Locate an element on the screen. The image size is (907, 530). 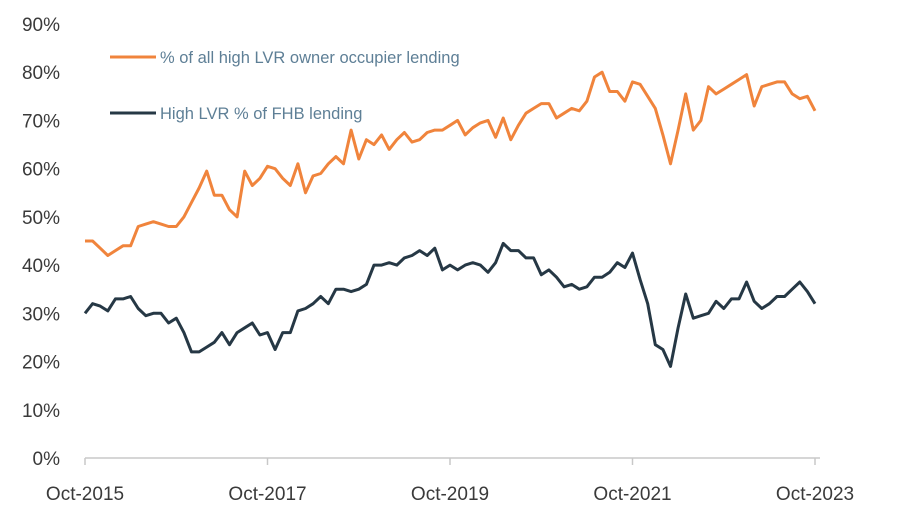
y-tick-label: 70% is located at coordinates (41, 121).